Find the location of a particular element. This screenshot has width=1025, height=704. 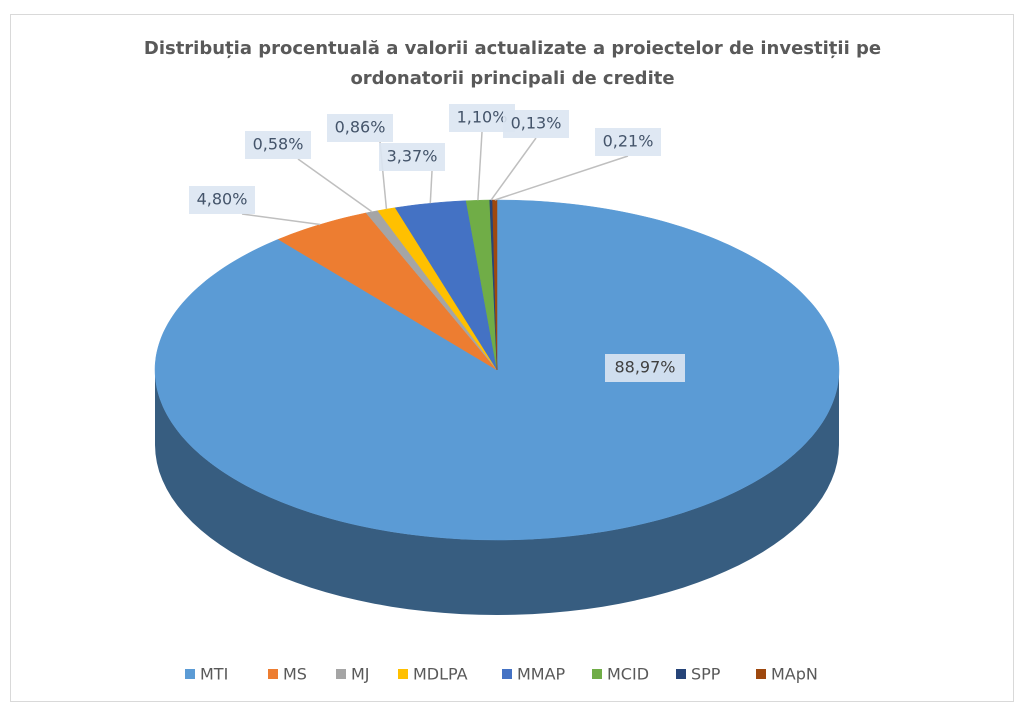

data-label: 88,97% is located at coordinates (644, 367).